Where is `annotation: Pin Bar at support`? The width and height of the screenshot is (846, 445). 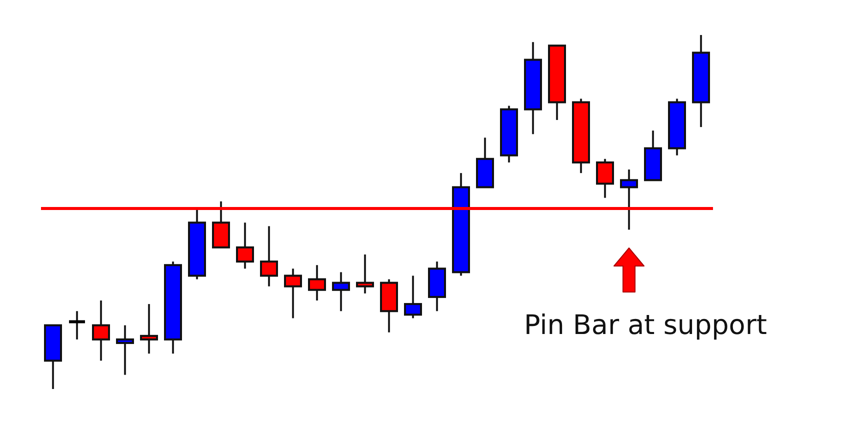 annotation: Pin Bar at support is located at coordinates (646, 325).